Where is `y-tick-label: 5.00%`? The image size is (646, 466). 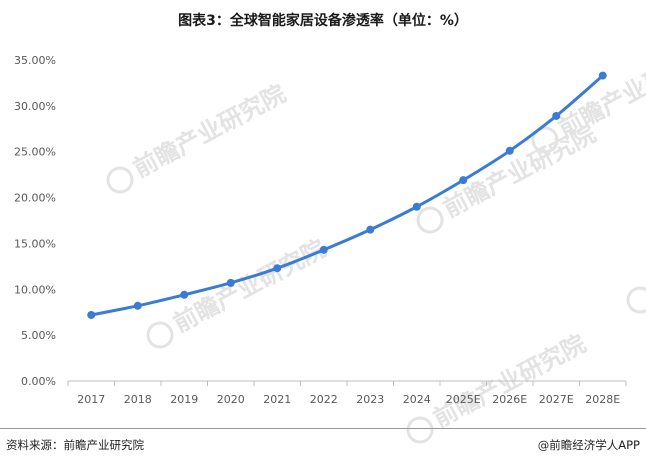
y-tick-label: 5.00% is located at coordinates (38, 335).